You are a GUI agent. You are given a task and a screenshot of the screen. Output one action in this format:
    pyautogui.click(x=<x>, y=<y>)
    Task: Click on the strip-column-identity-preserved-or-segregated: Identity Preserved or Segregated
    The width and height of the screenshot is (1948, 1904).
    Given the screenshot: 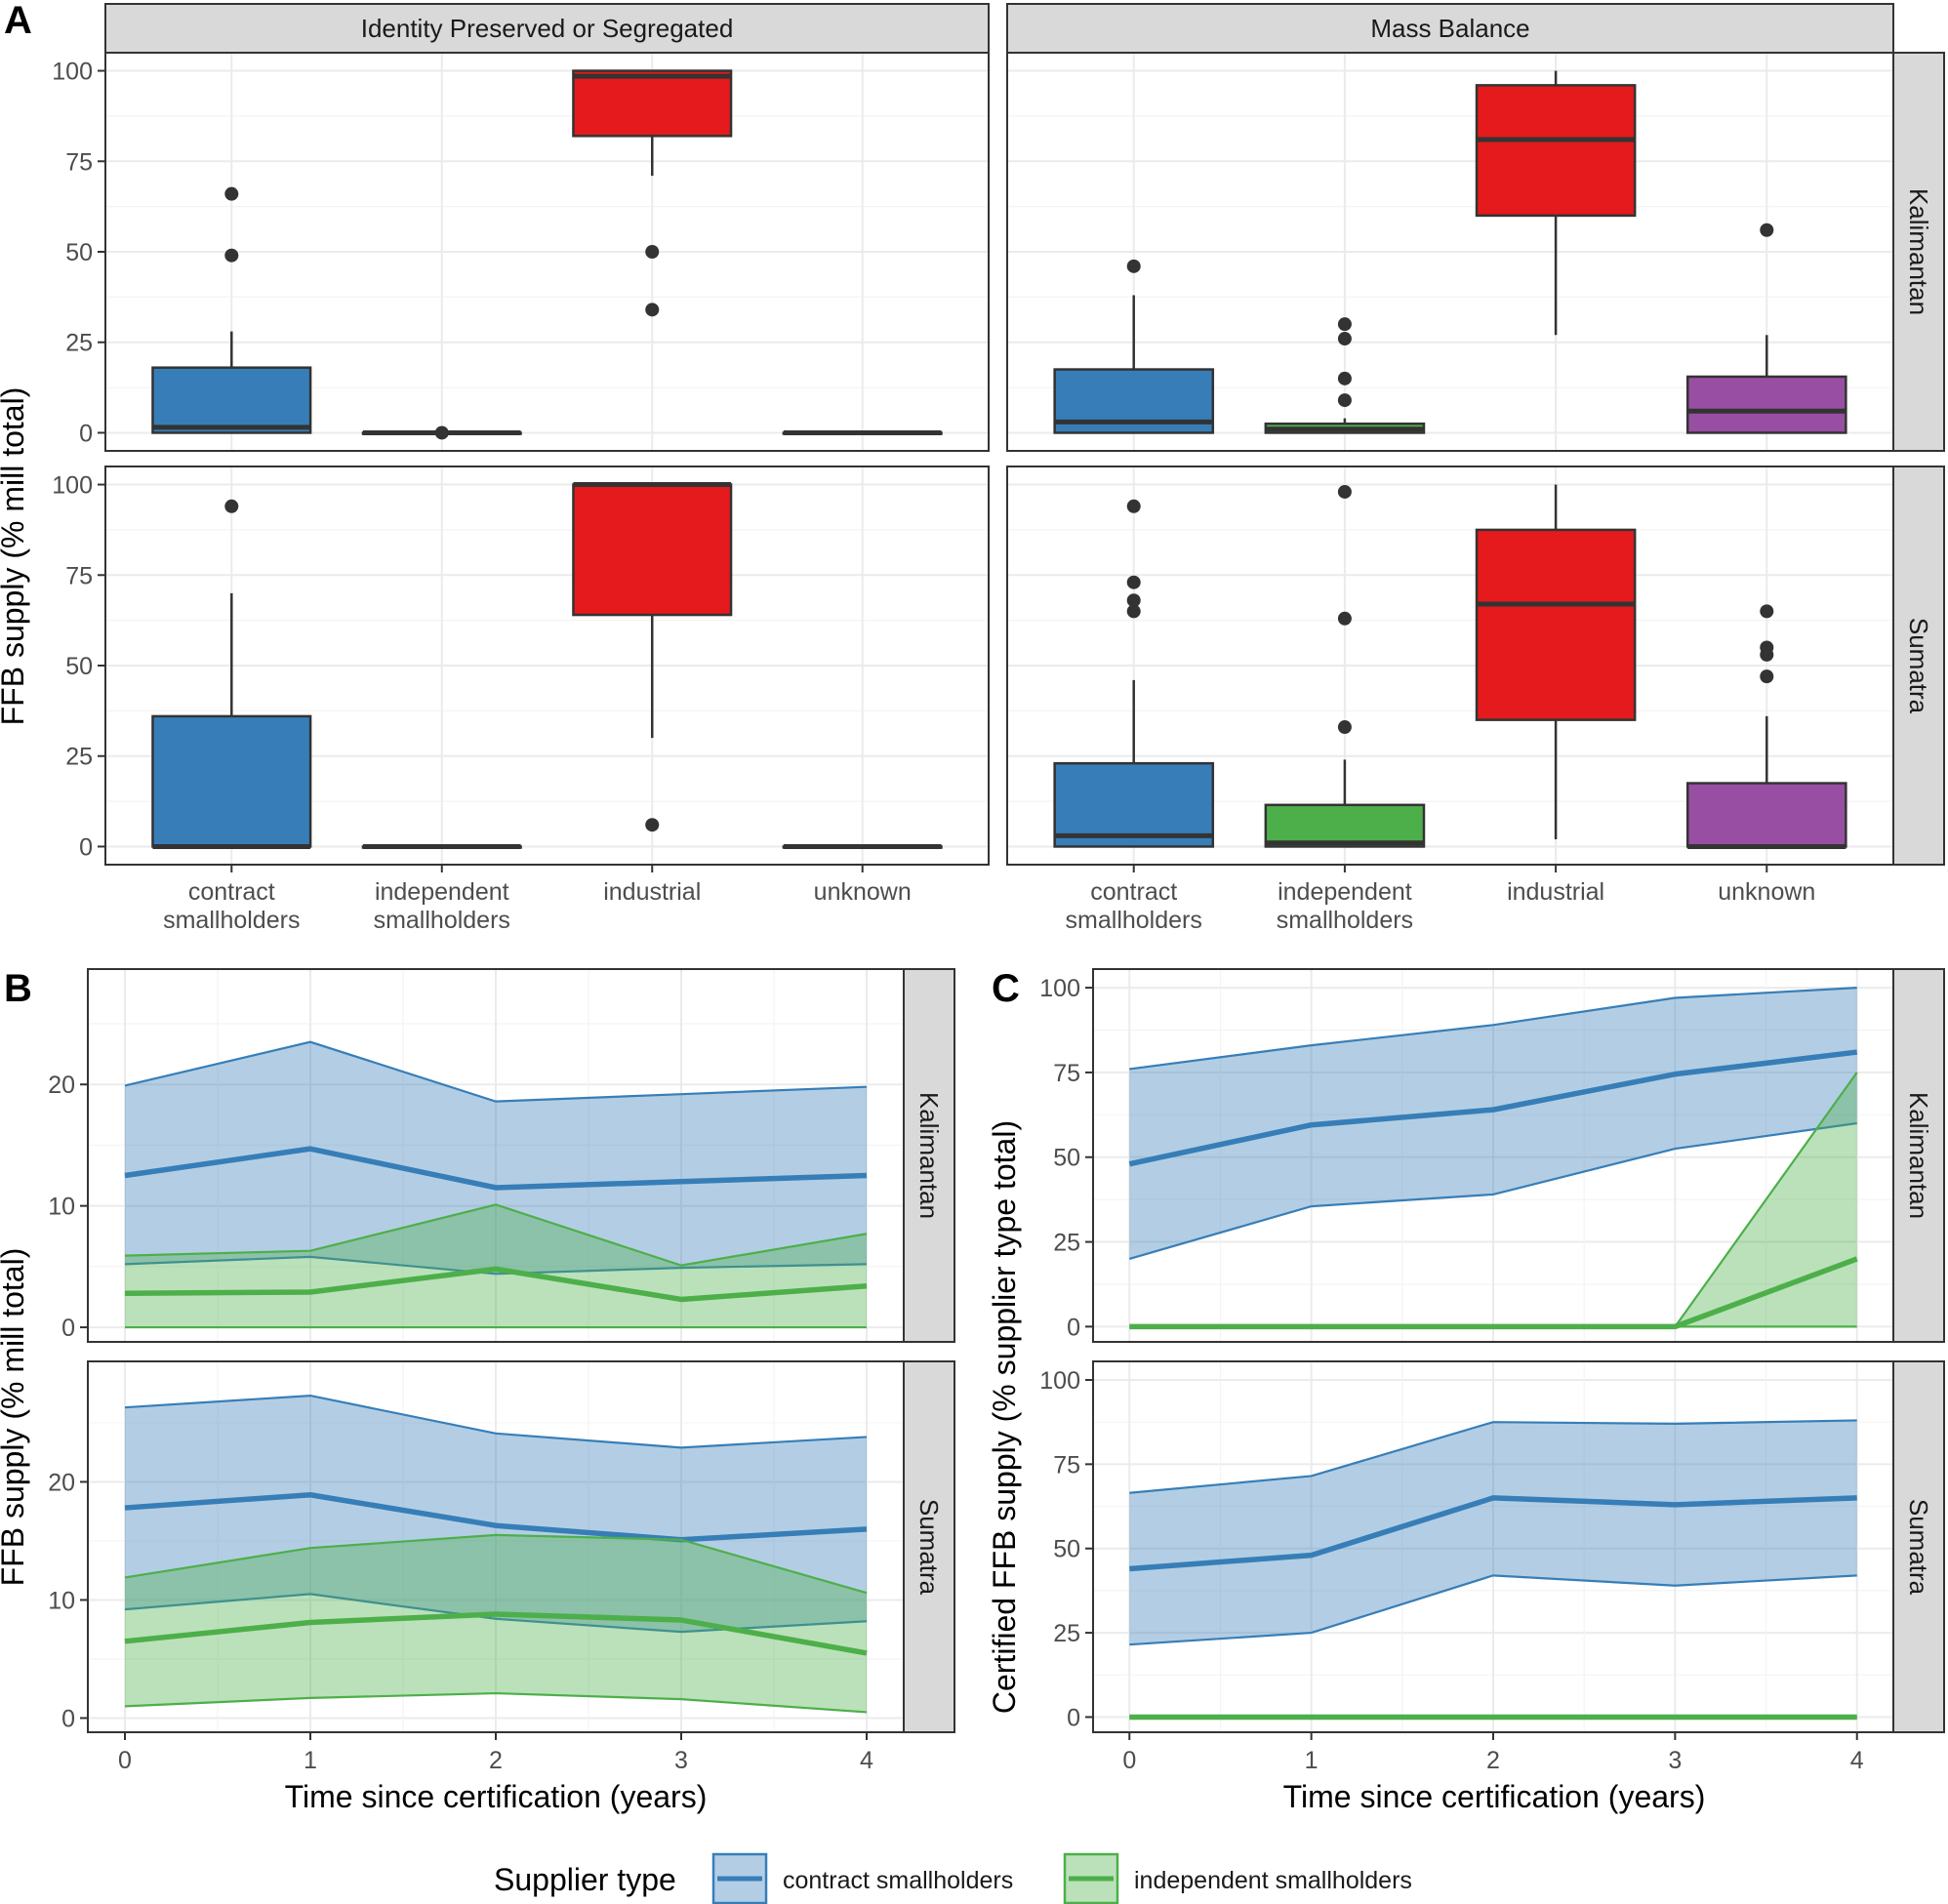 What is the action you would take?
    pyautogui.click(x=547, y=28)
    